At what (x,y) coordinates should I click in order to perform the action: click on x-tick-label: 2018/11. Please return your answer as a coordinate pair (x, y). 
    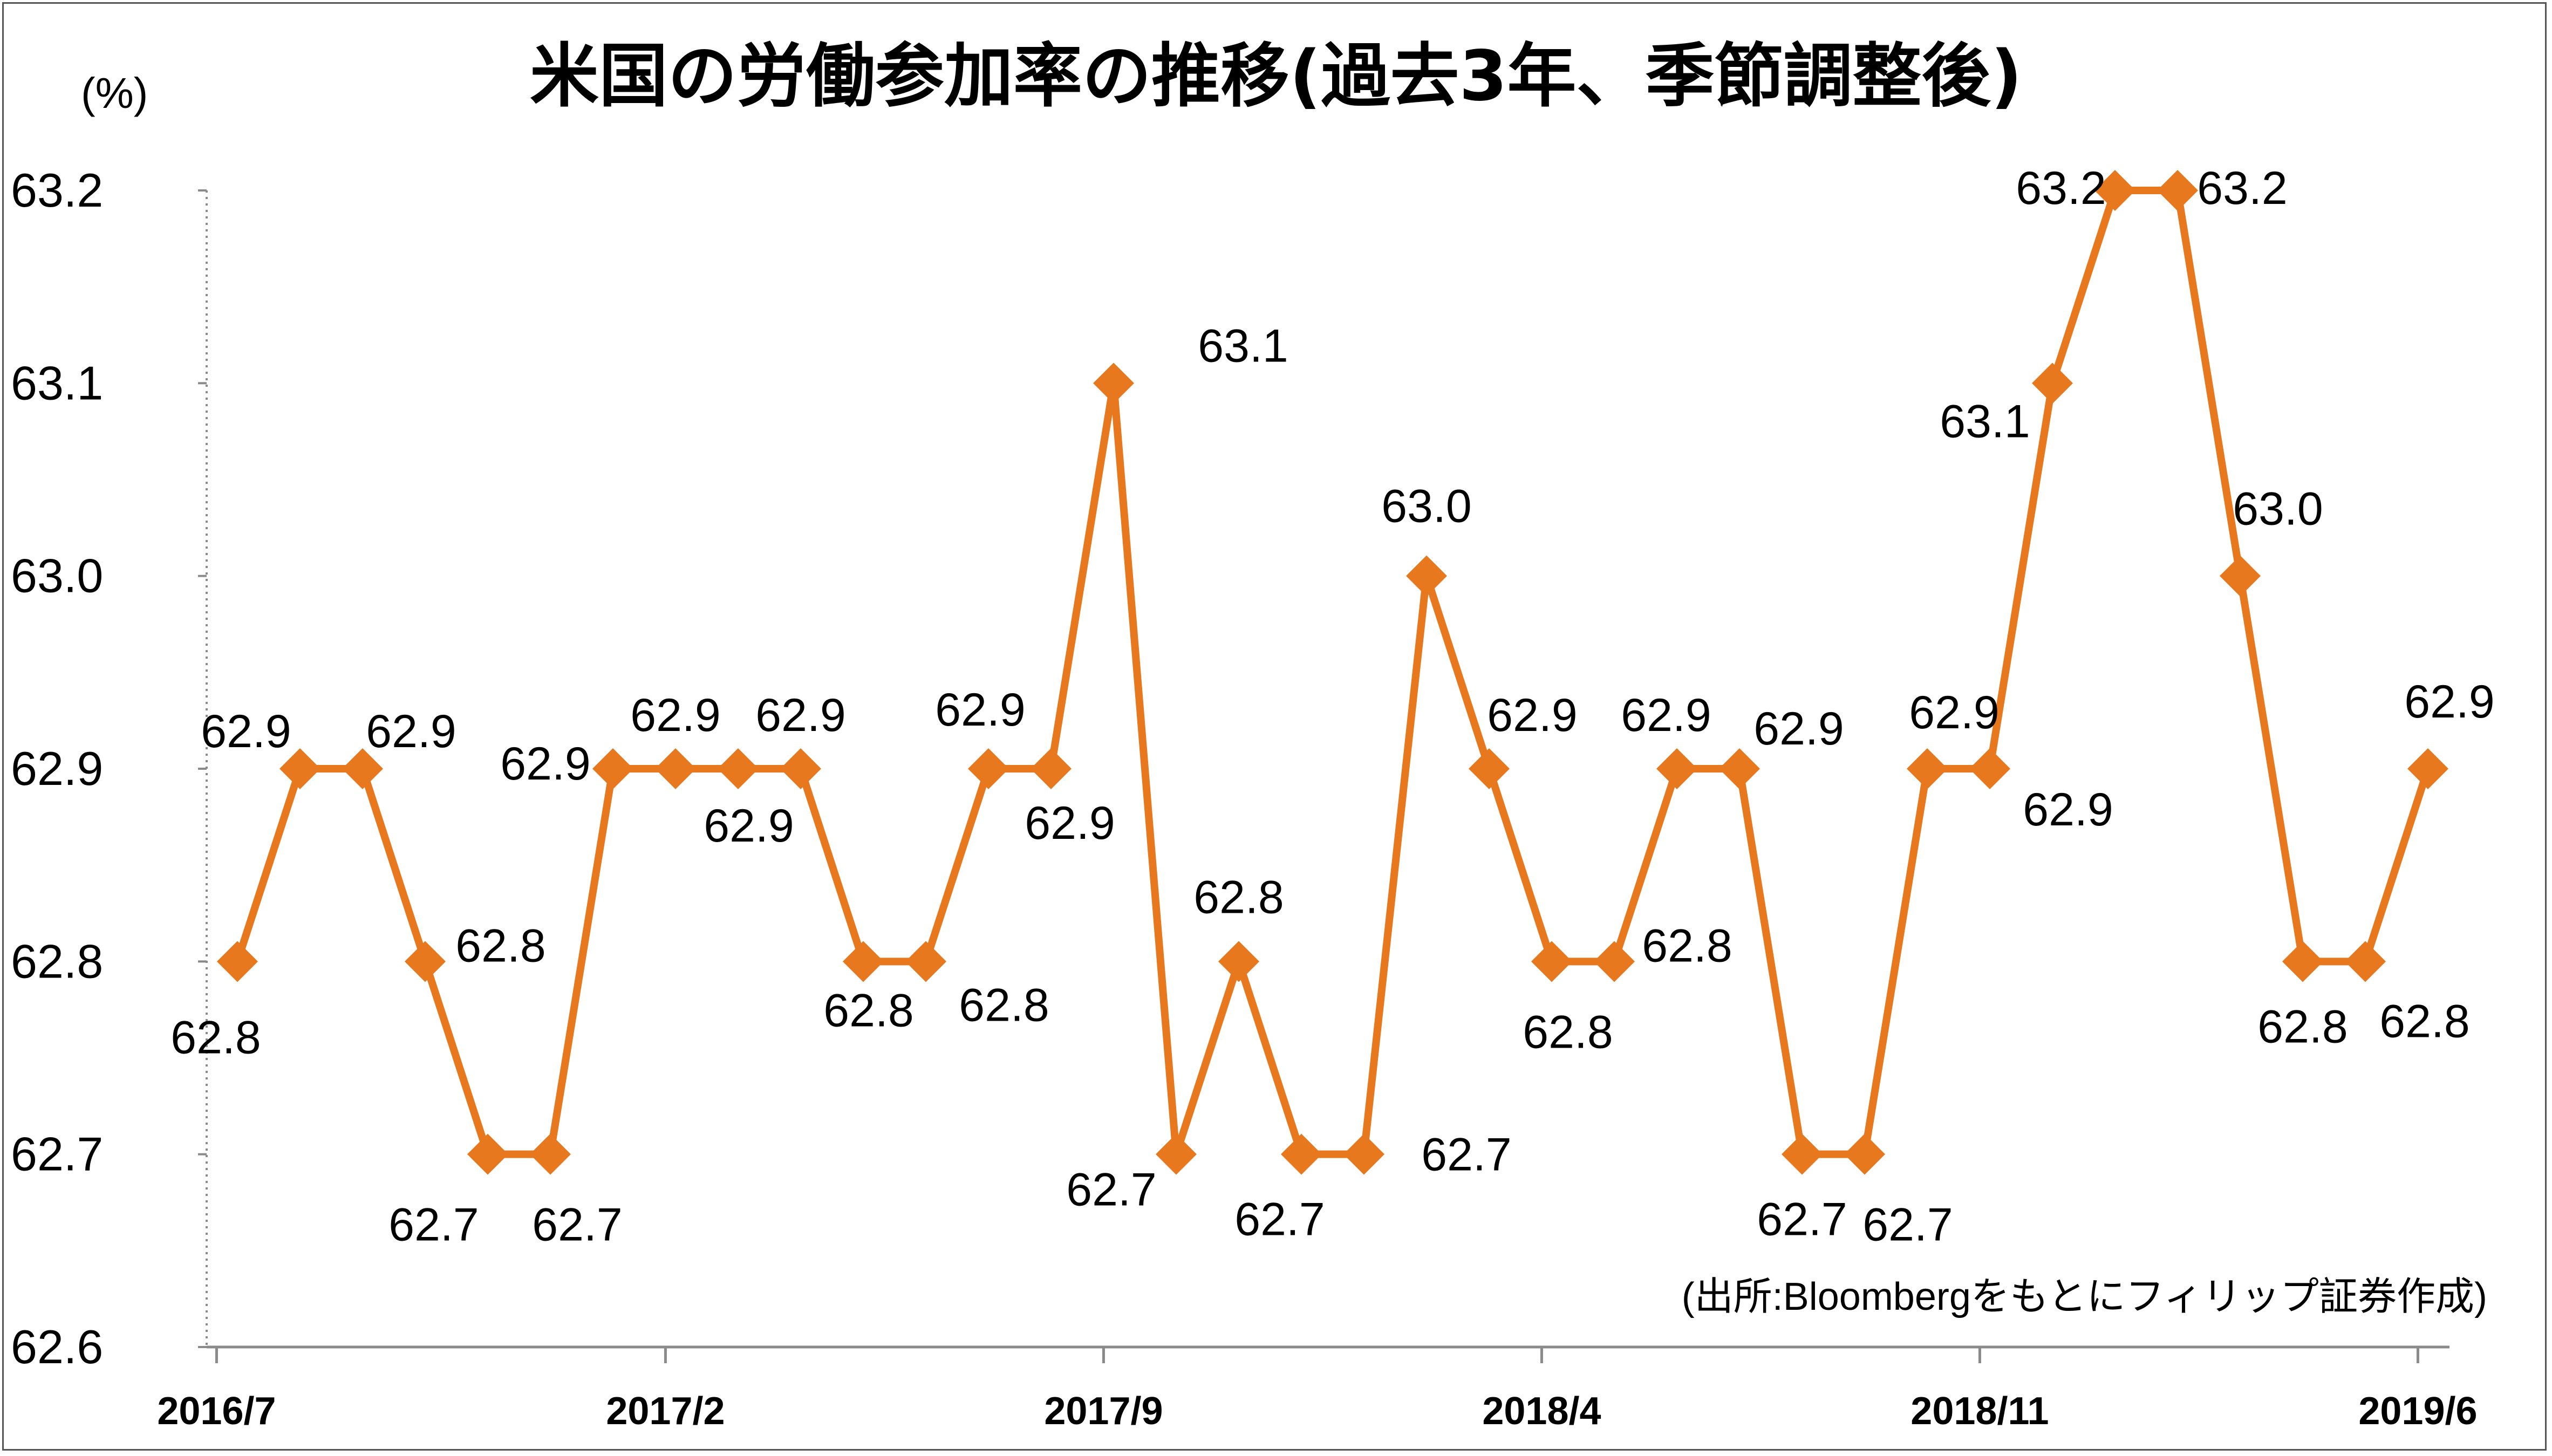
    Looking at the image, I should click on (1980, 1412).